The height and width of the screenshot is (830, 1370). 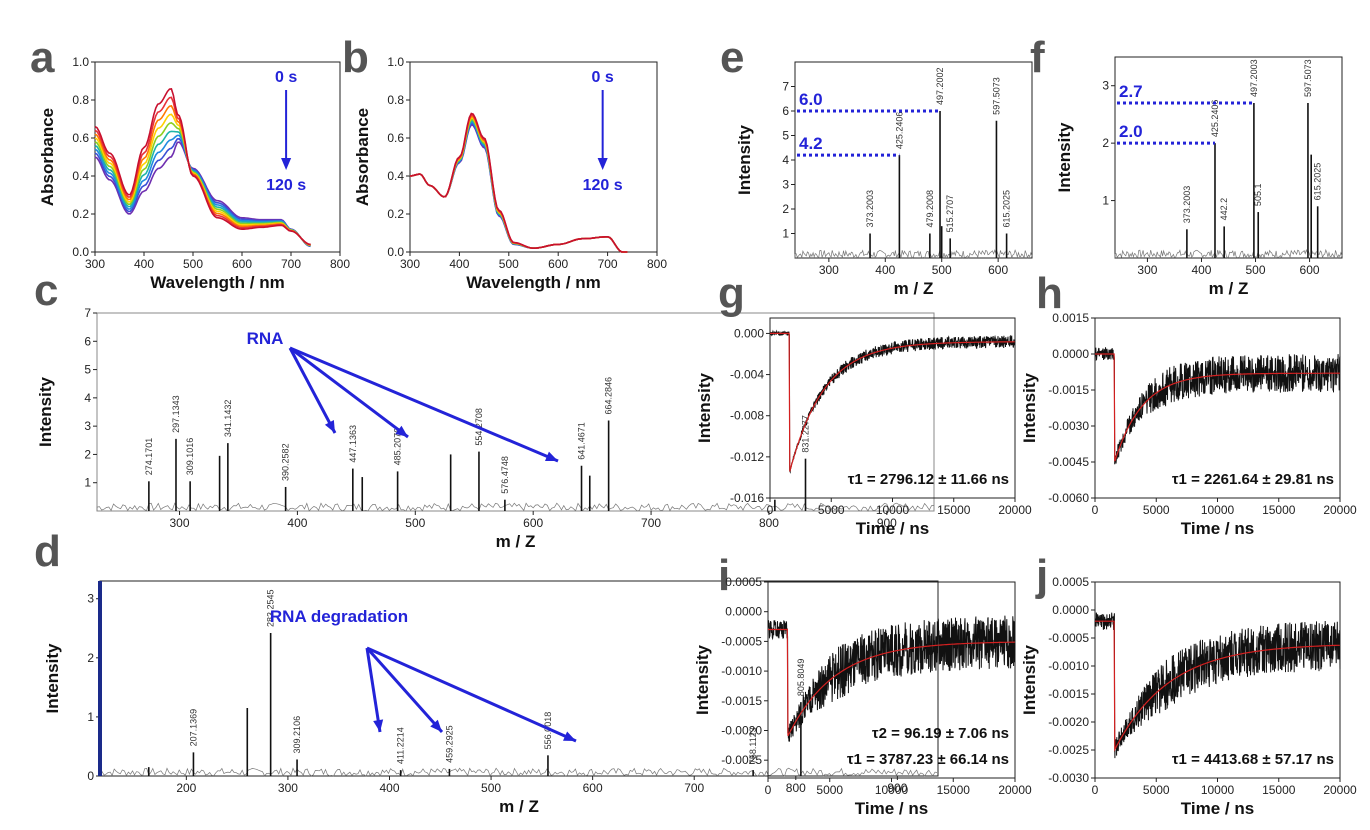 I want to click on peak-label: 479.2008, so click(x=930, y=209).